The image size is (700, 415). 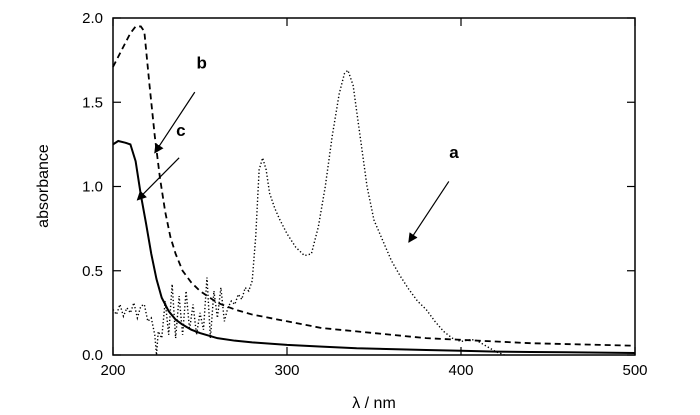 I want to click on annotation-arrow-c, so click(x=158, y=179).